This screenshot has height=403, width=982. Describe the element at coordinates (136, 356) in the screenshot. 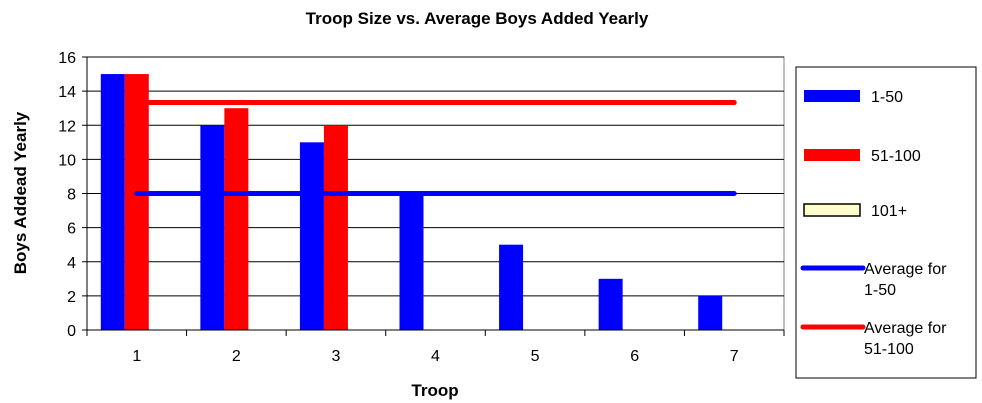

I see `x-tick-label: 1` at that location.